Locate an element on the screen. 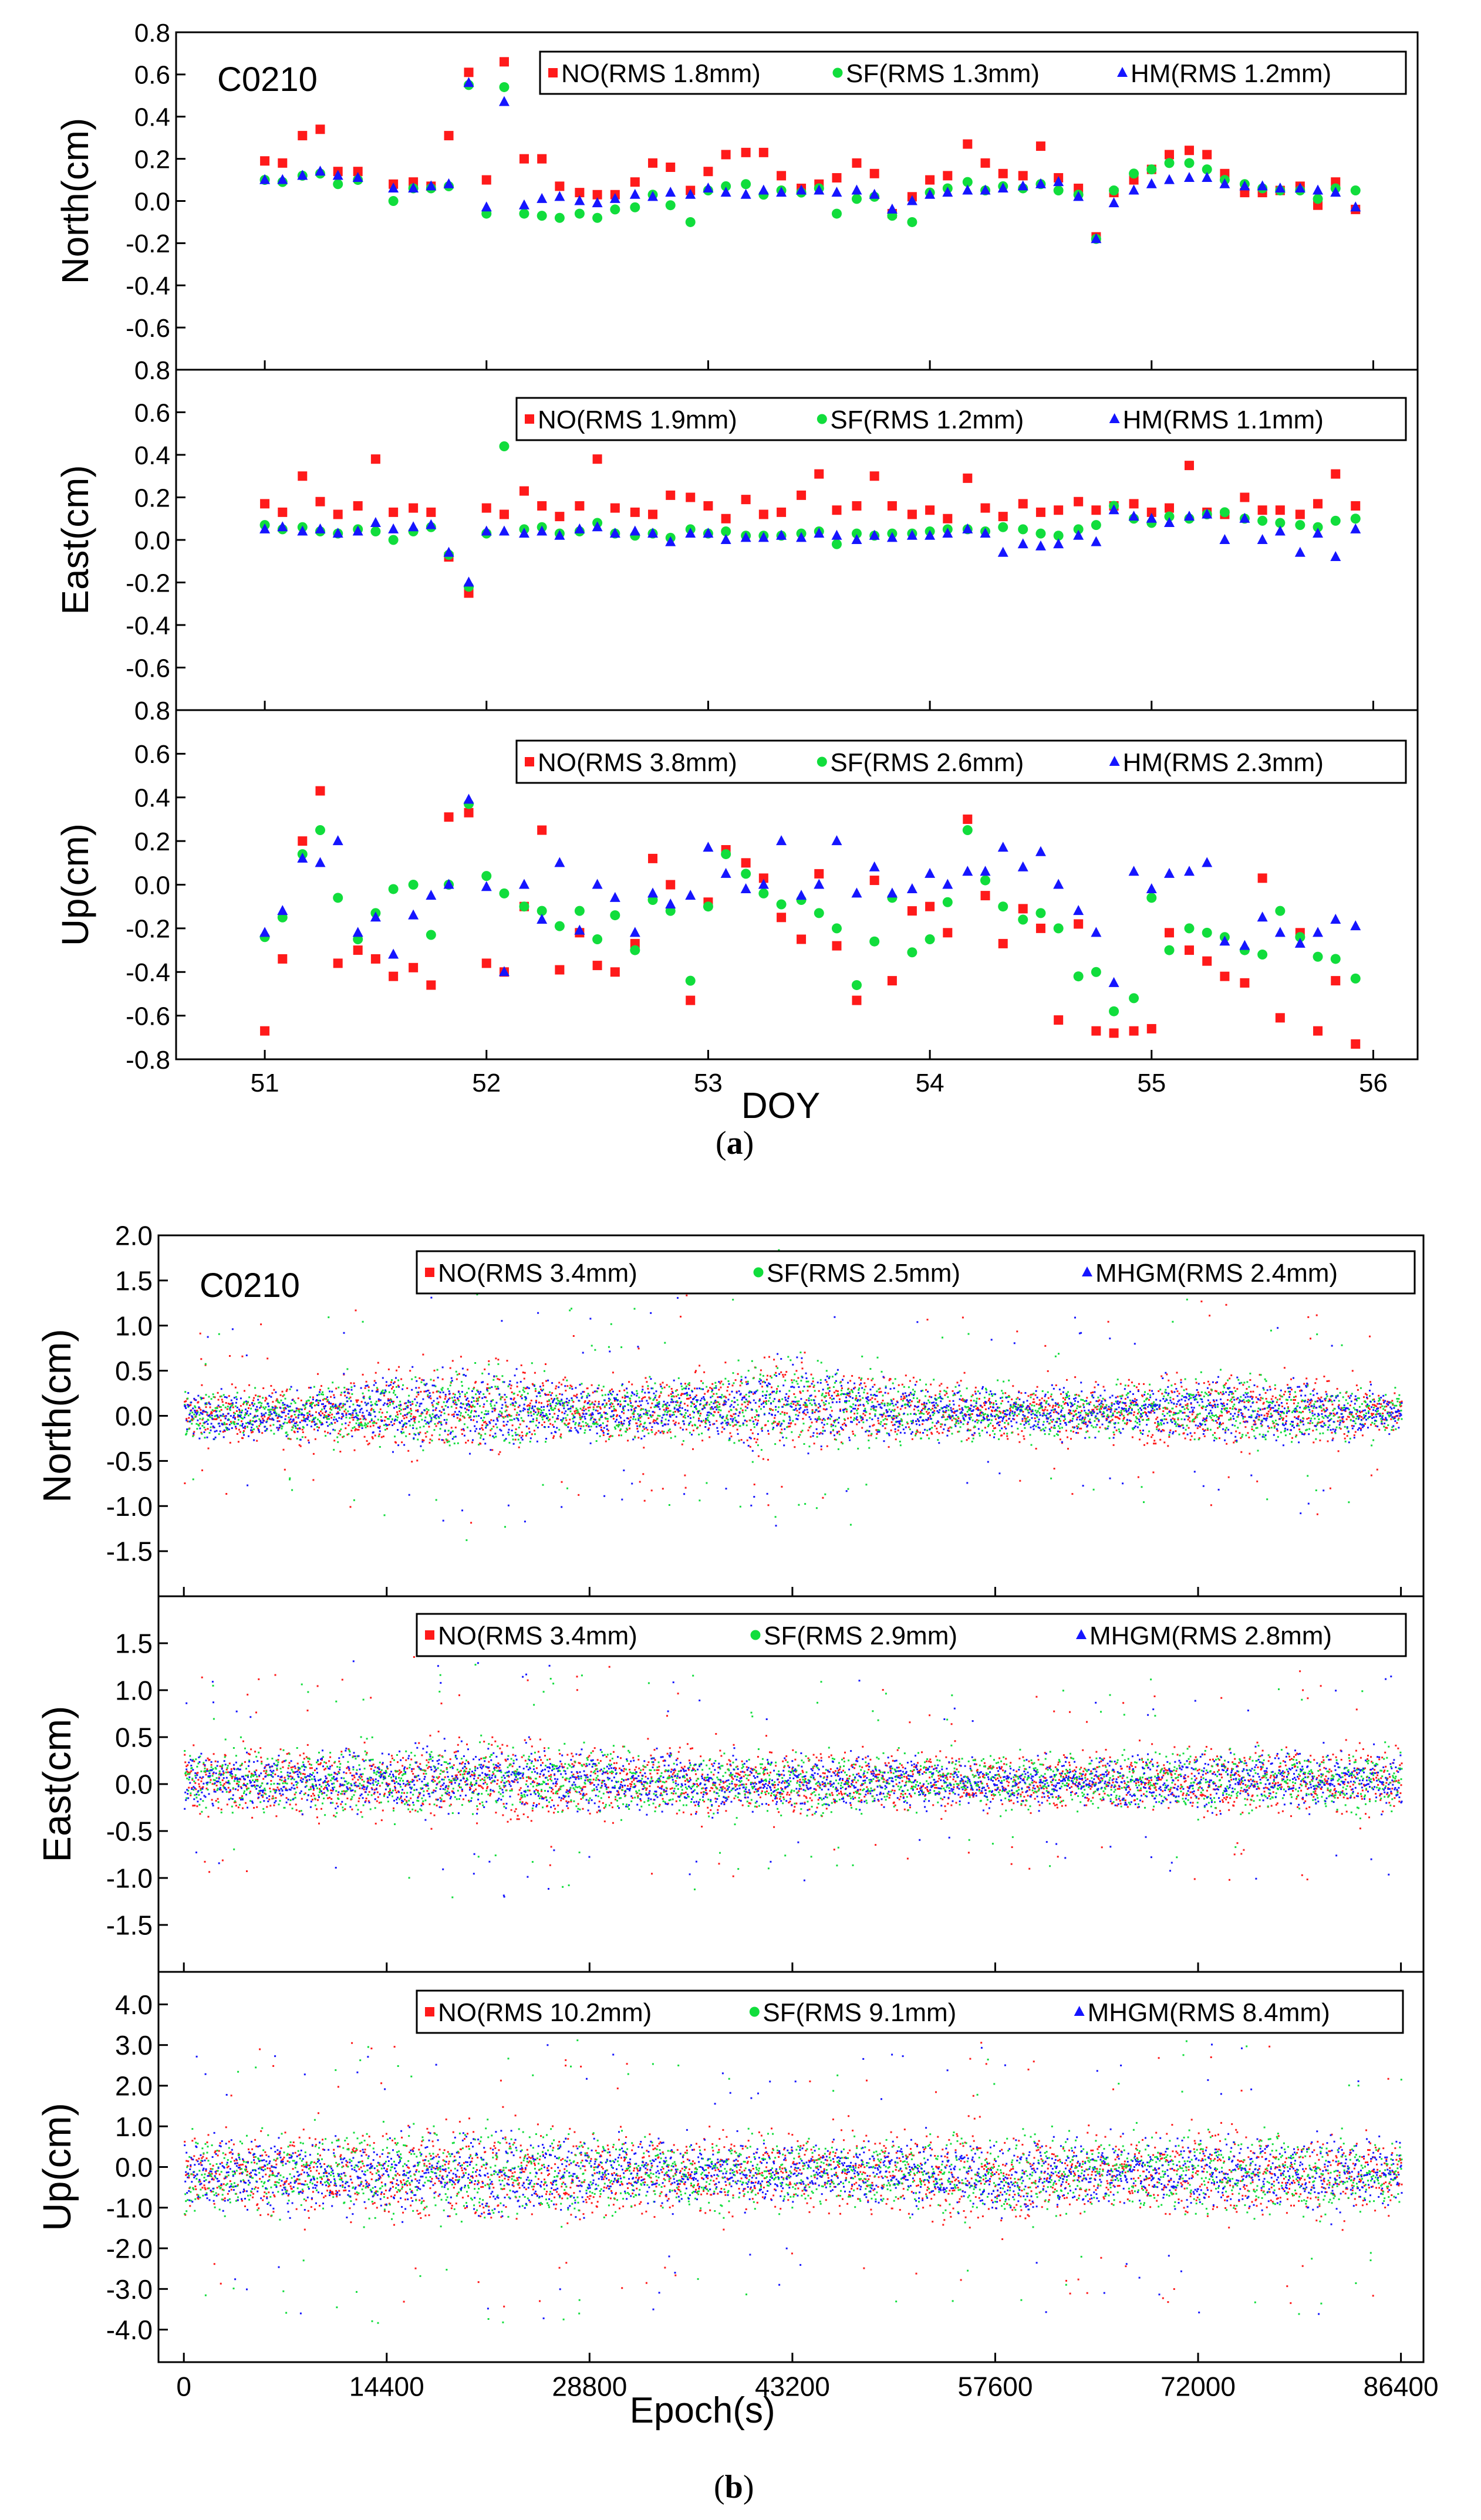  series-cloud-no is located at coordinates (794, 2173).